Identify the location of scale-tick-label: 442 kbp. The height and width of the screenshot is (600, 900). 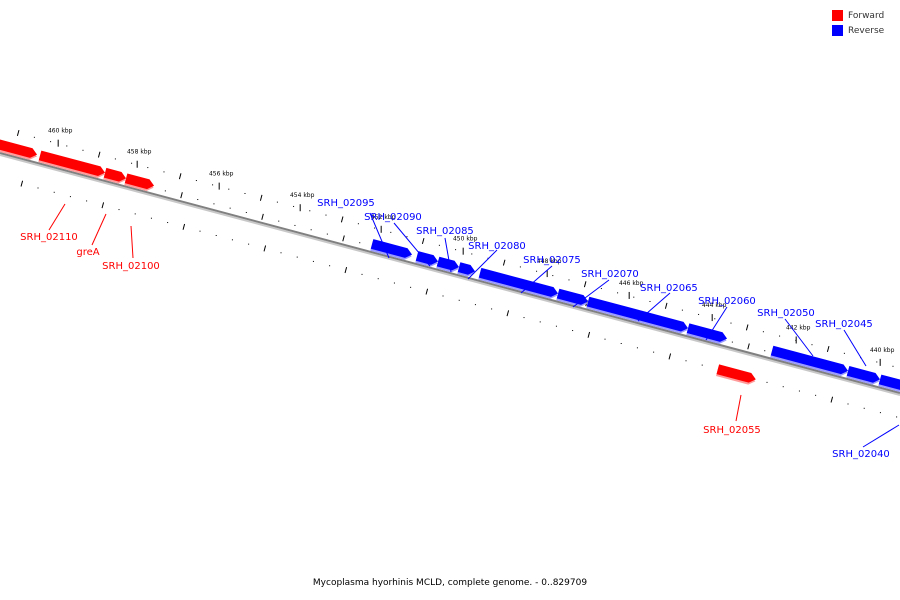
(798, 327).